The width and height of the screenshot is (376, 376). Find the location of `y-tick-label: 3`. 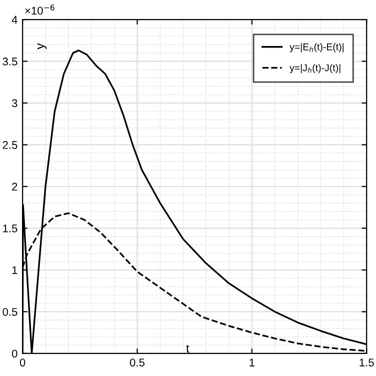

y-tick-label: 3 is located at coordinates (15, 103).